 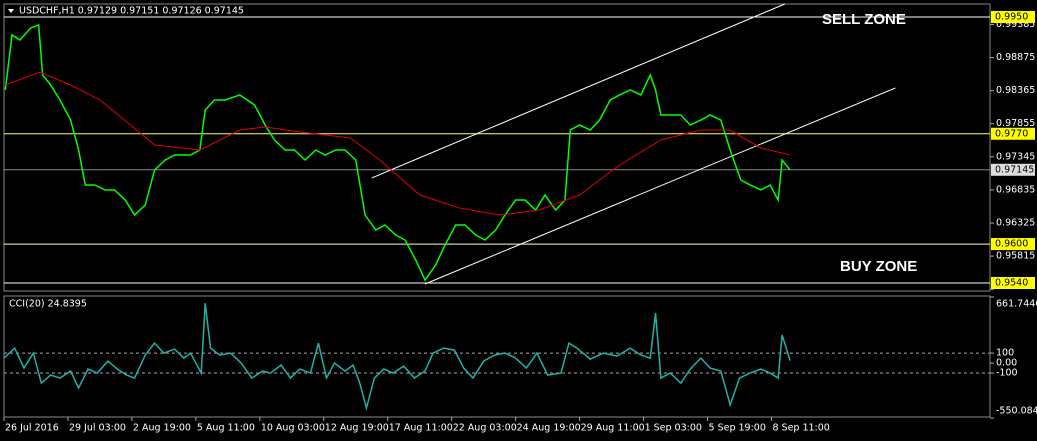 What do you see at coordinates (1015, 24) in the screenshot?
I see `y-tick-label: 0.99385` at bounding box center [1015, 24].